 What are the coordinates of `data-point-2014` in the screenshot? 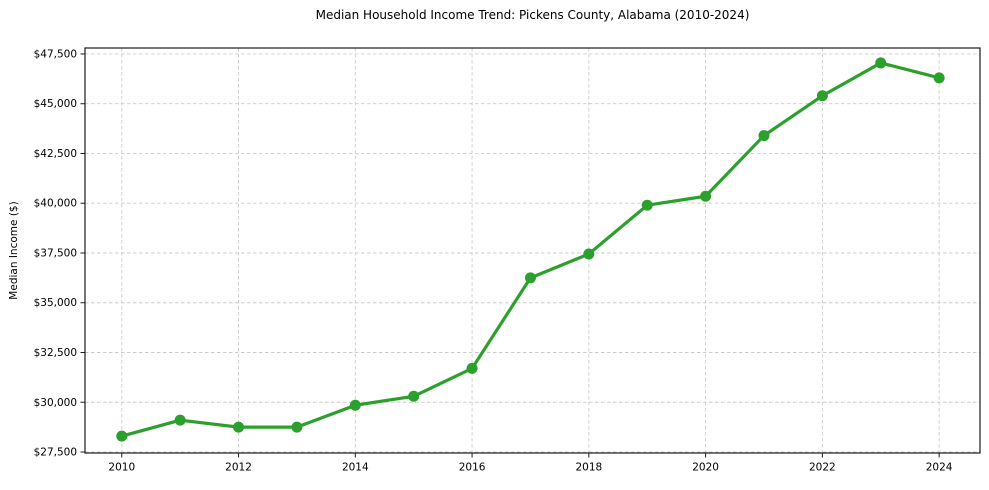 It's located at (355, 405).